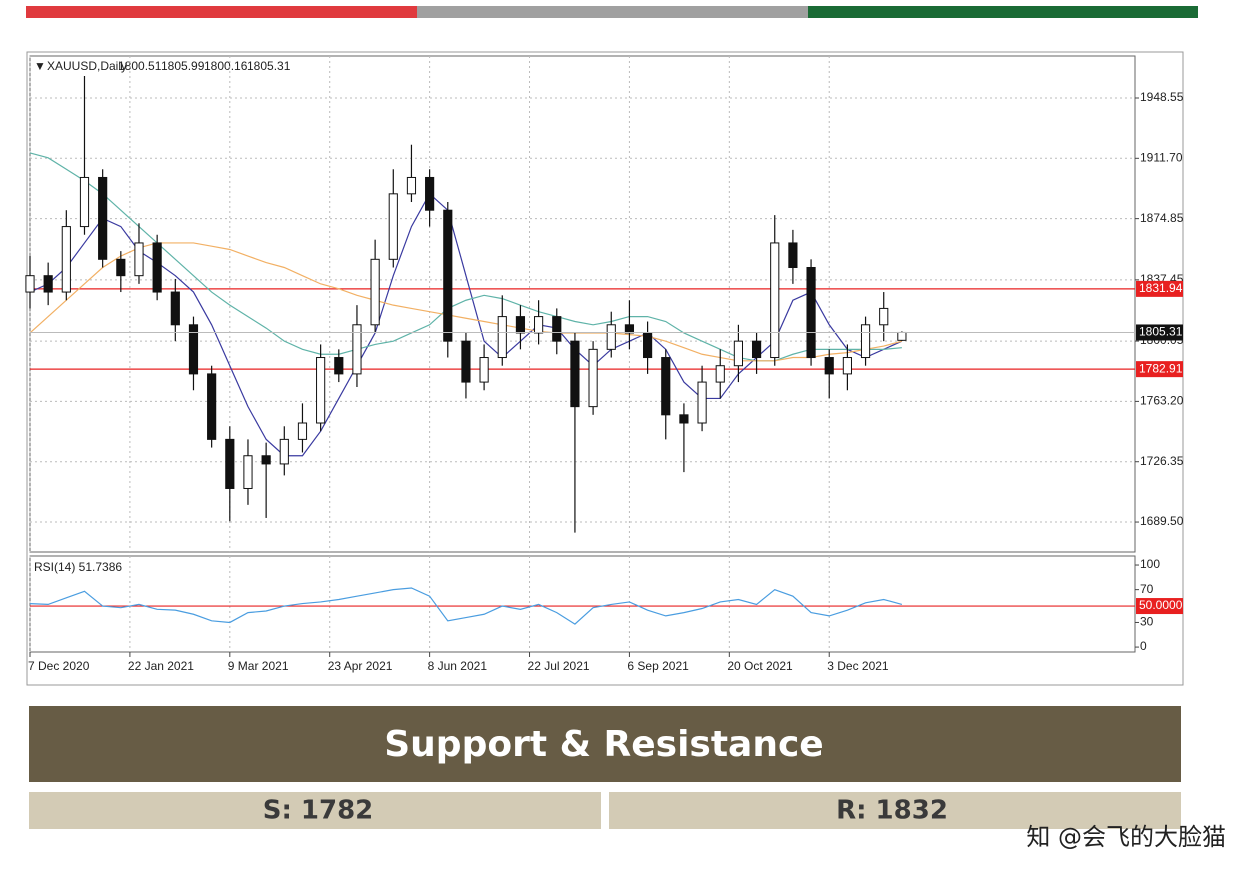 The image size is (1242, 894). What do you see at coordinates (78, 567) in the screenshot?
I see `rsi-title: RSI(14) 51.7386` at bounding box center [78, 567].